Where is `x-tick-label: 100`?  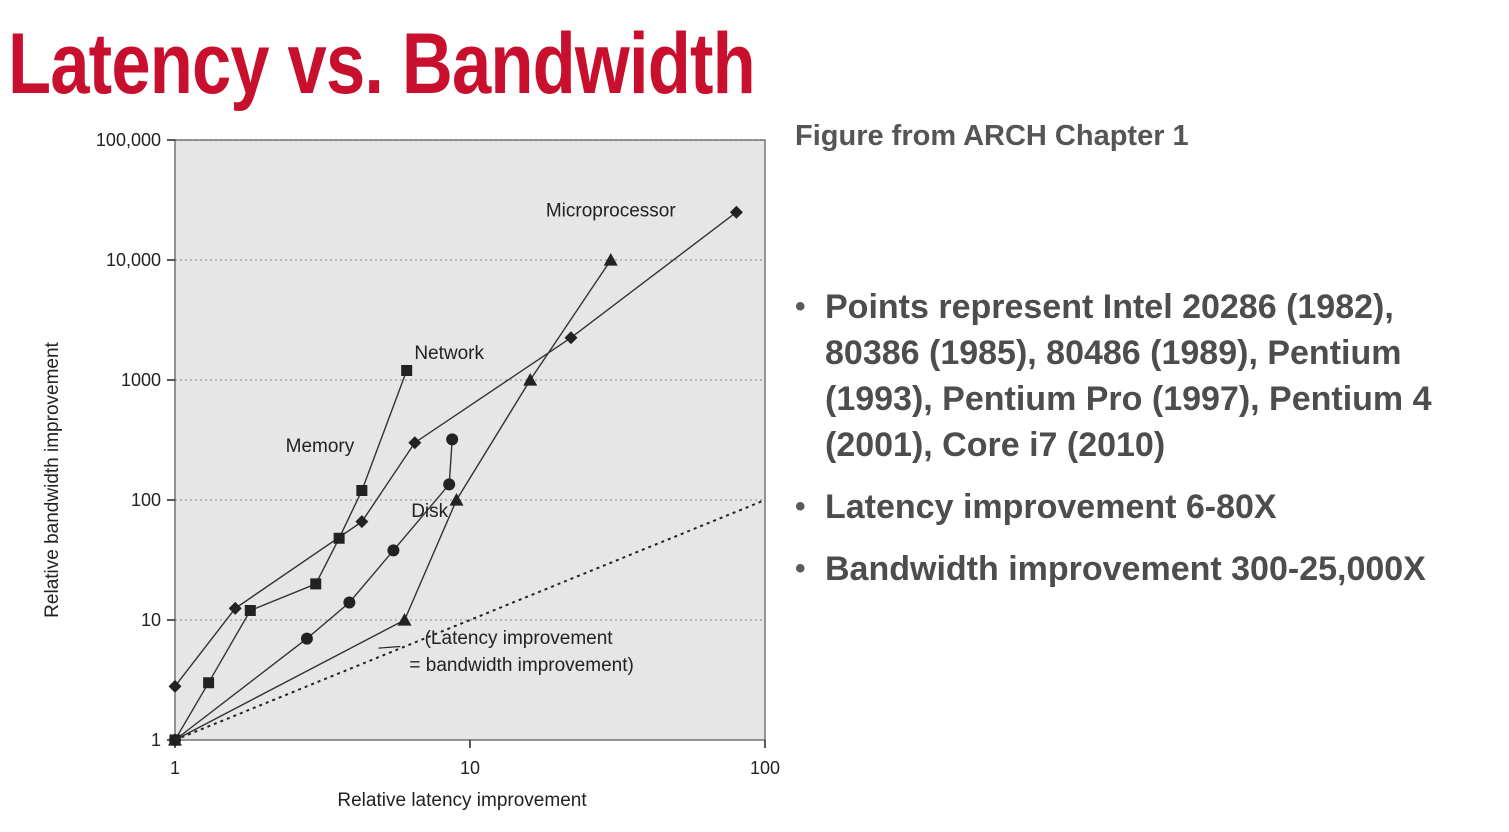 x-tick-label: 100 is located at coordinates (765, 768).